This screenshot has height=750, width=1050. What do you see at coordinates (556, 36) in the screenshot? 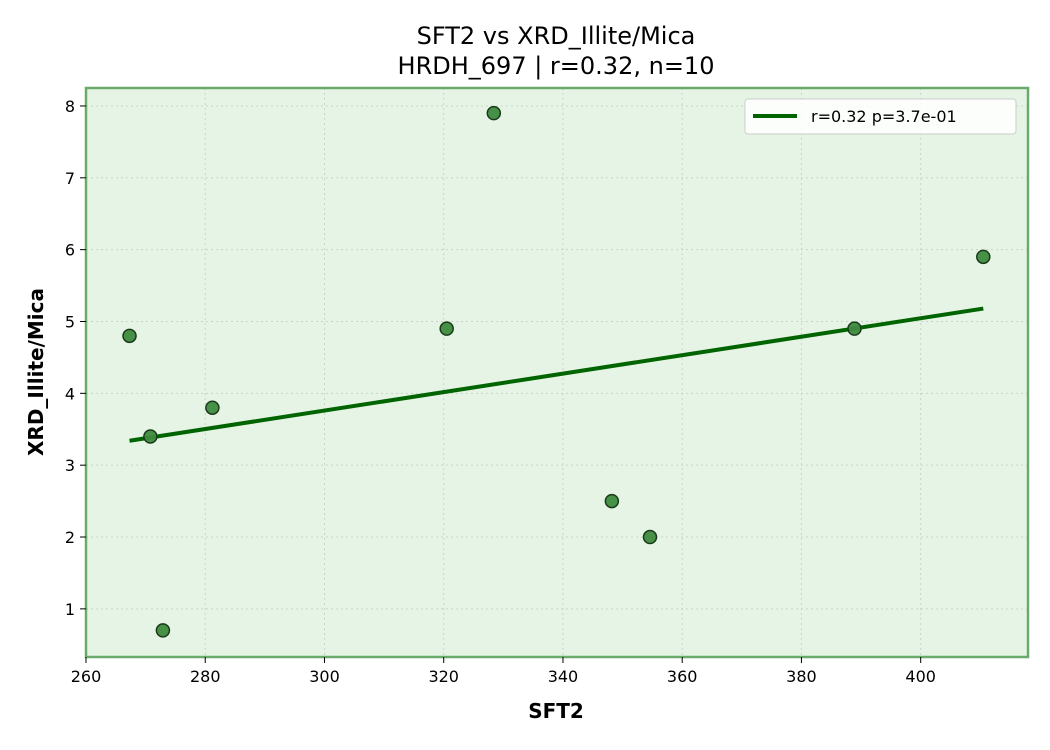
I see `chart-title: SFT2 vs XRD_Illite/Mica` at bounding box center [556, 36].